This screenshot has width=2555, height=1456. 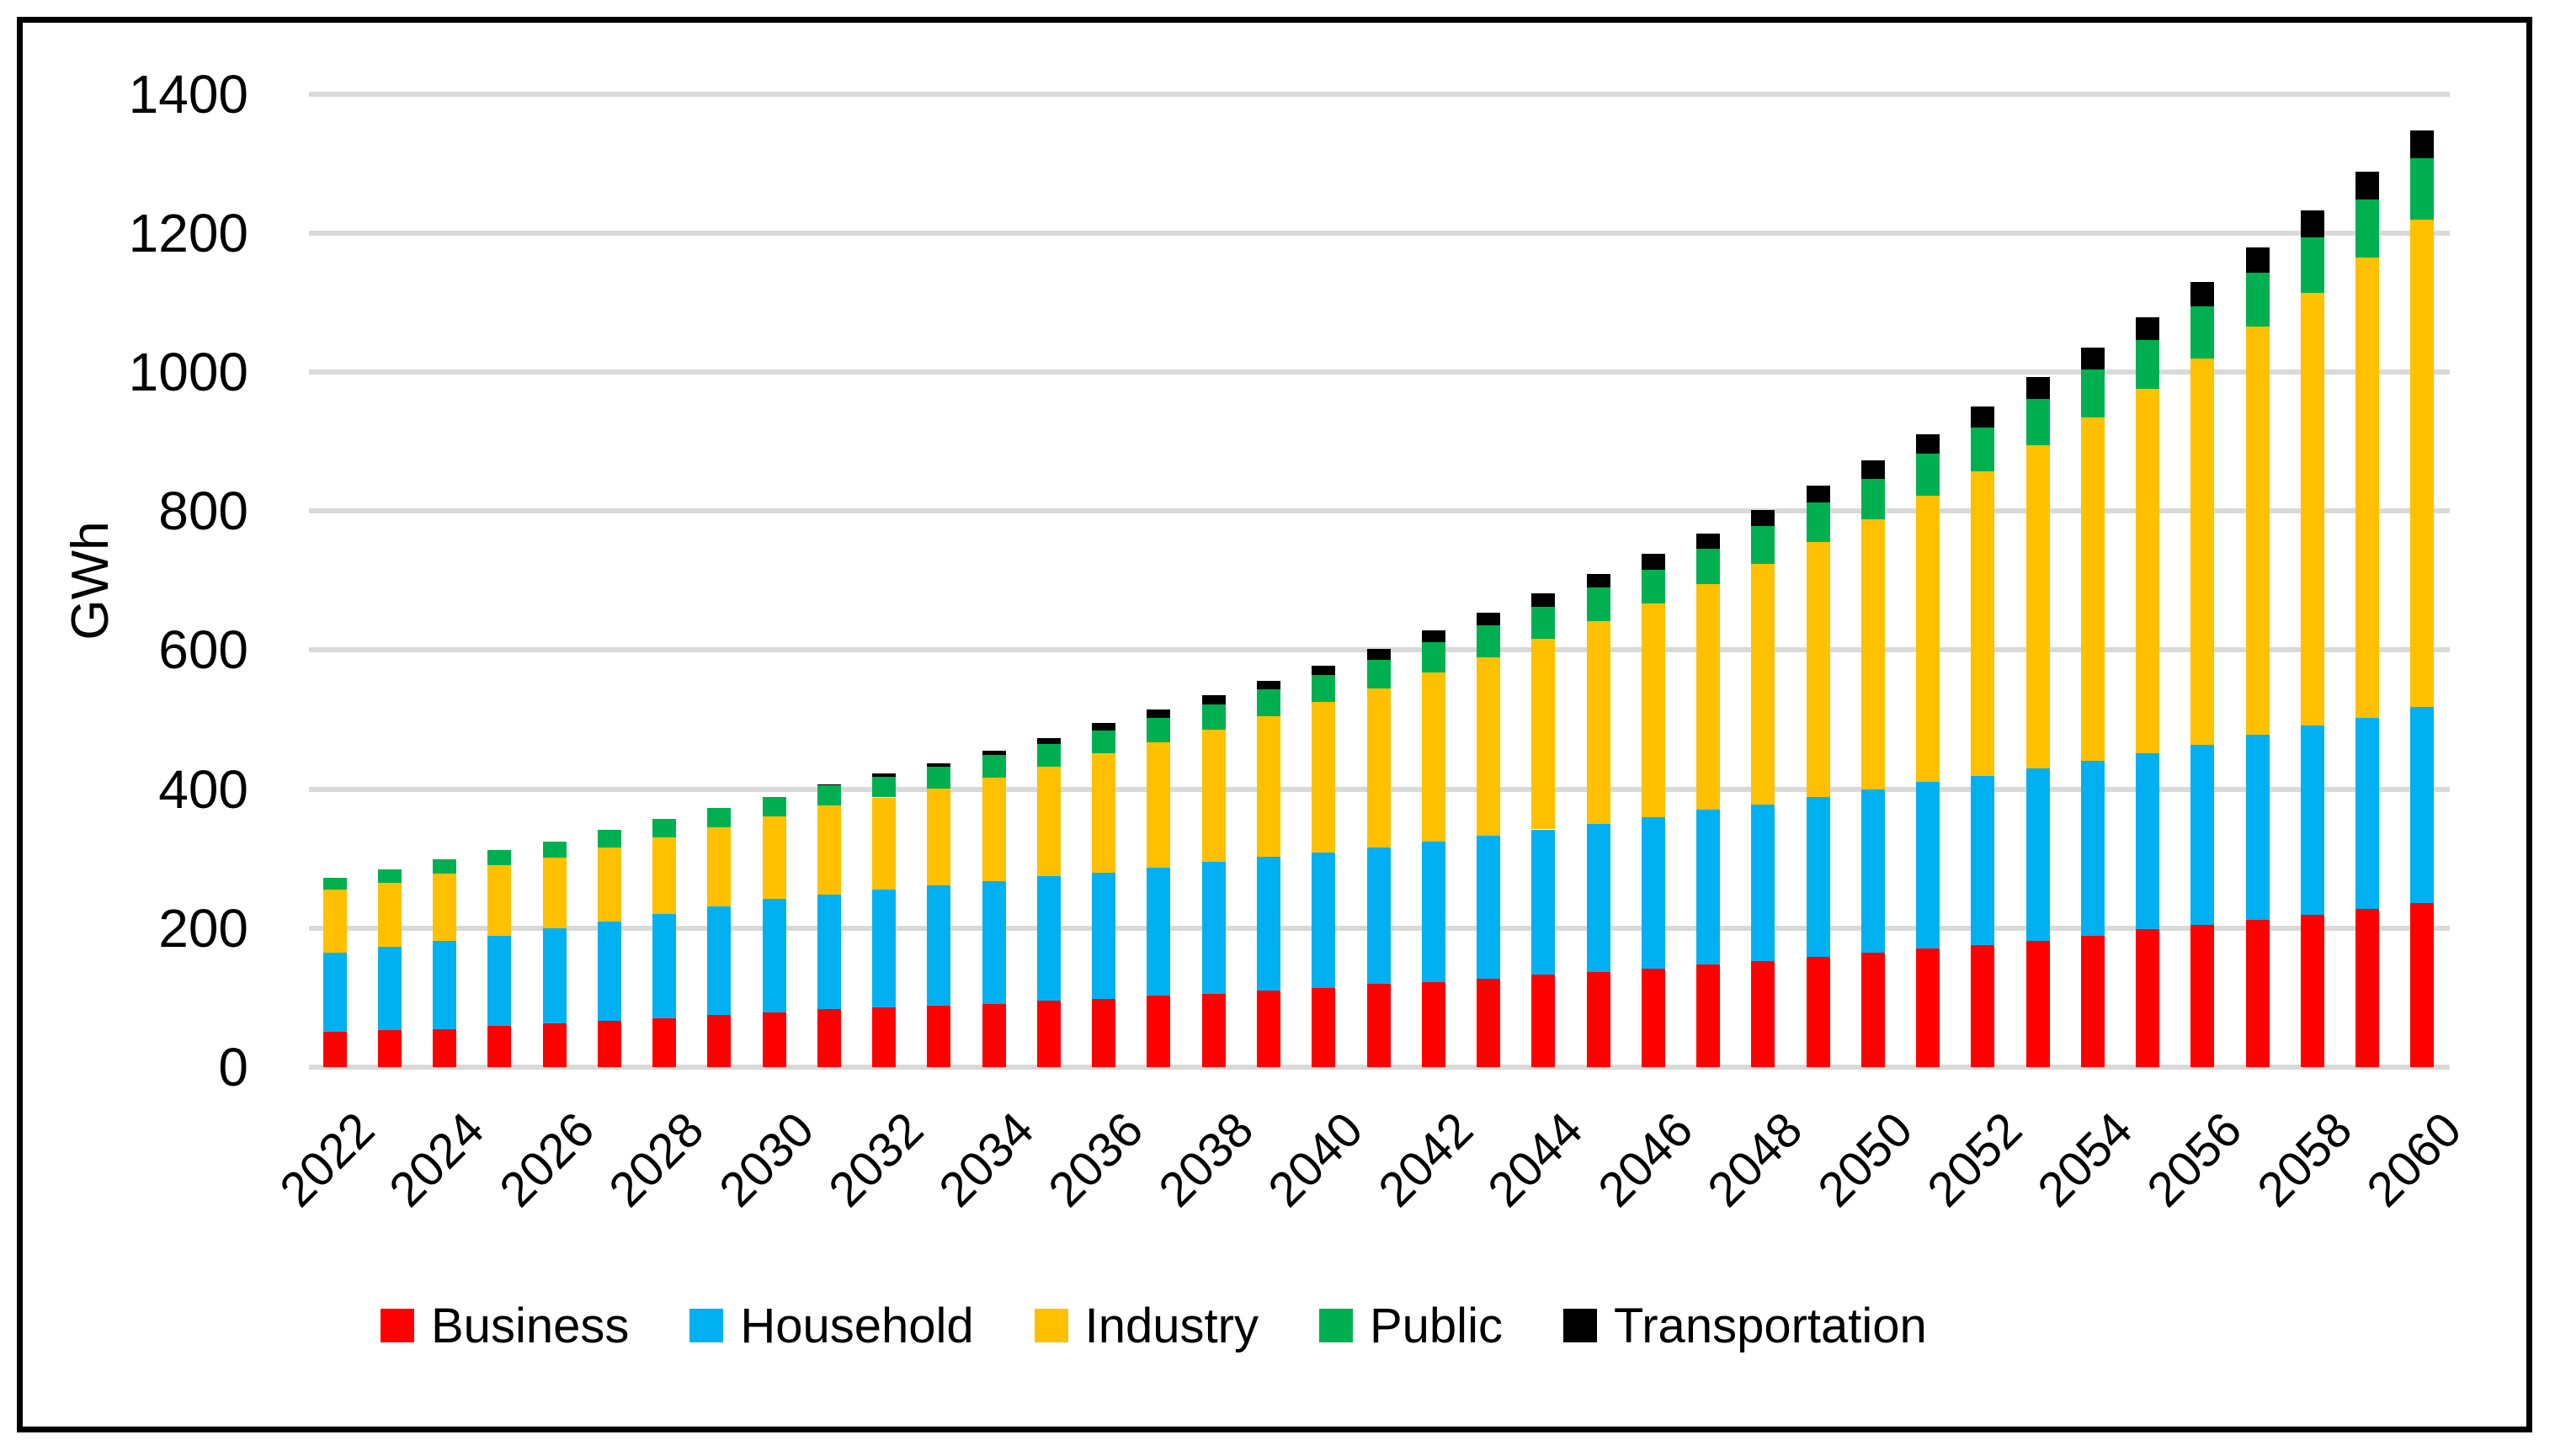 I want to click on bar-segment-2024-household, so click(x=445, y=985).